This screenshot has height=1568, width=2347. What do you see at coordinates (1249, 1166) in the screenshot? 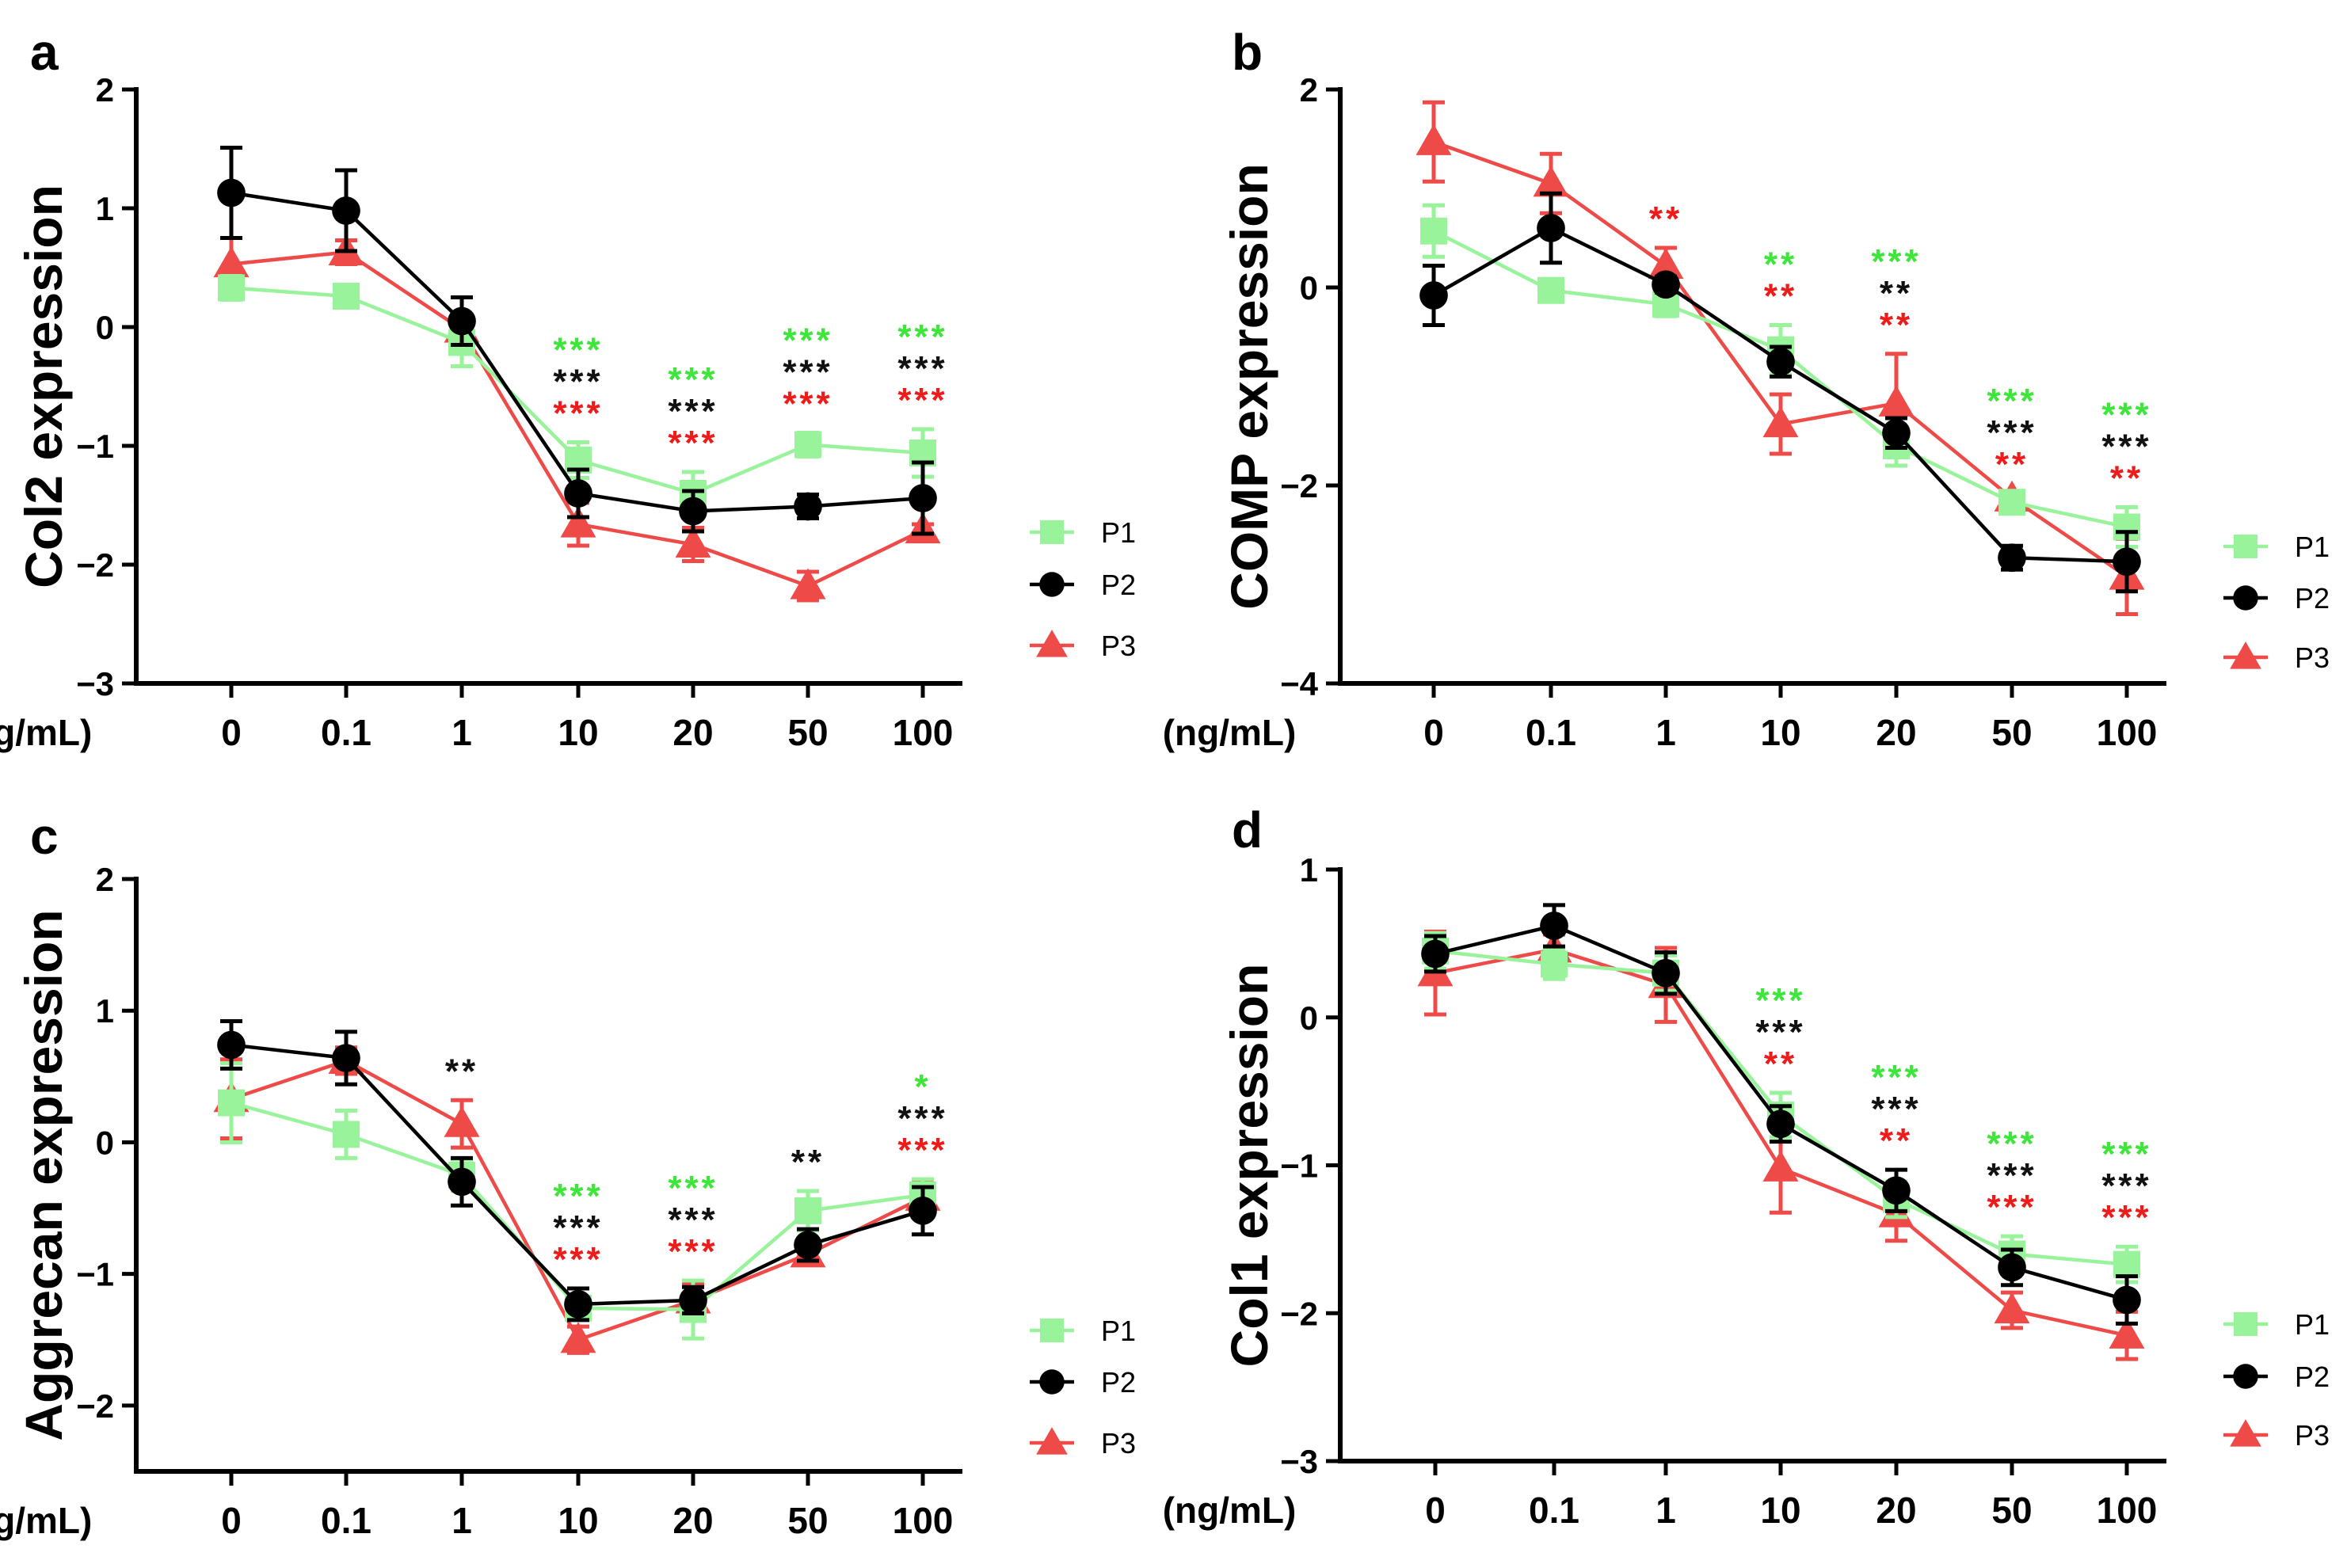
I see `y-axis-title: Col1 expression` at bounding box center [1249, 1166].